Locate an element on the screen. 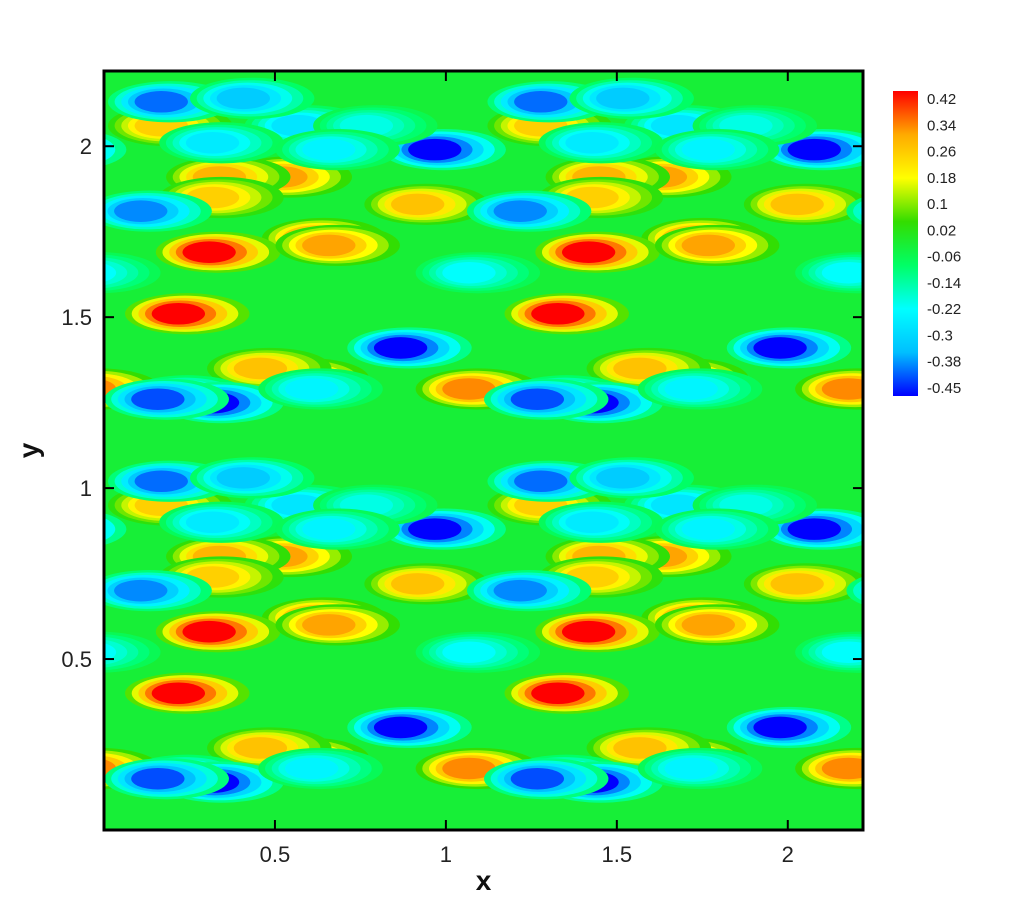 Image resolution: width=1017 pixels, height=905 pixels. colorbar-label: 0.02 is located at coordinates (941, 230).